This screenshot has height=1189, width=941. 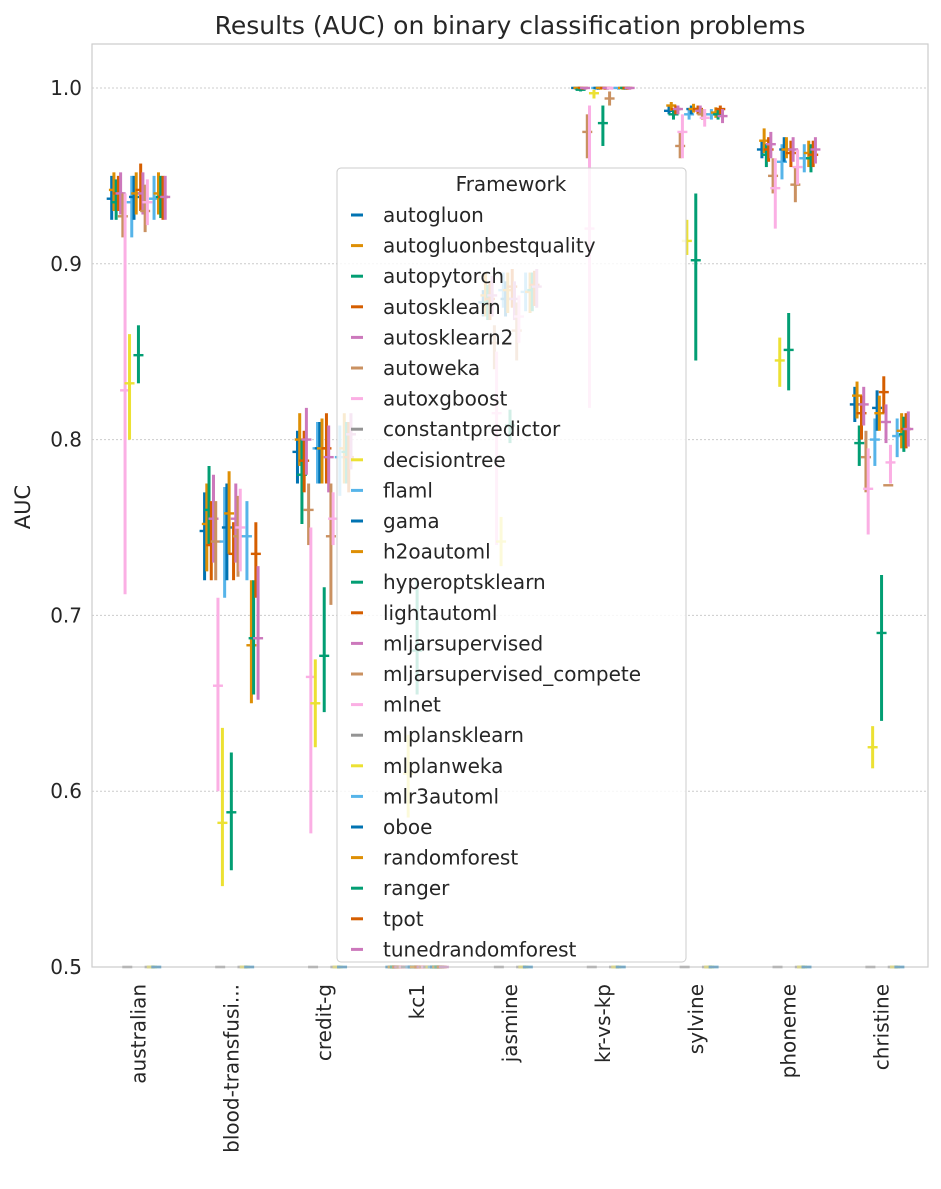 I want to click on y-tick-label: 0.8, so click(x=66, y=440).